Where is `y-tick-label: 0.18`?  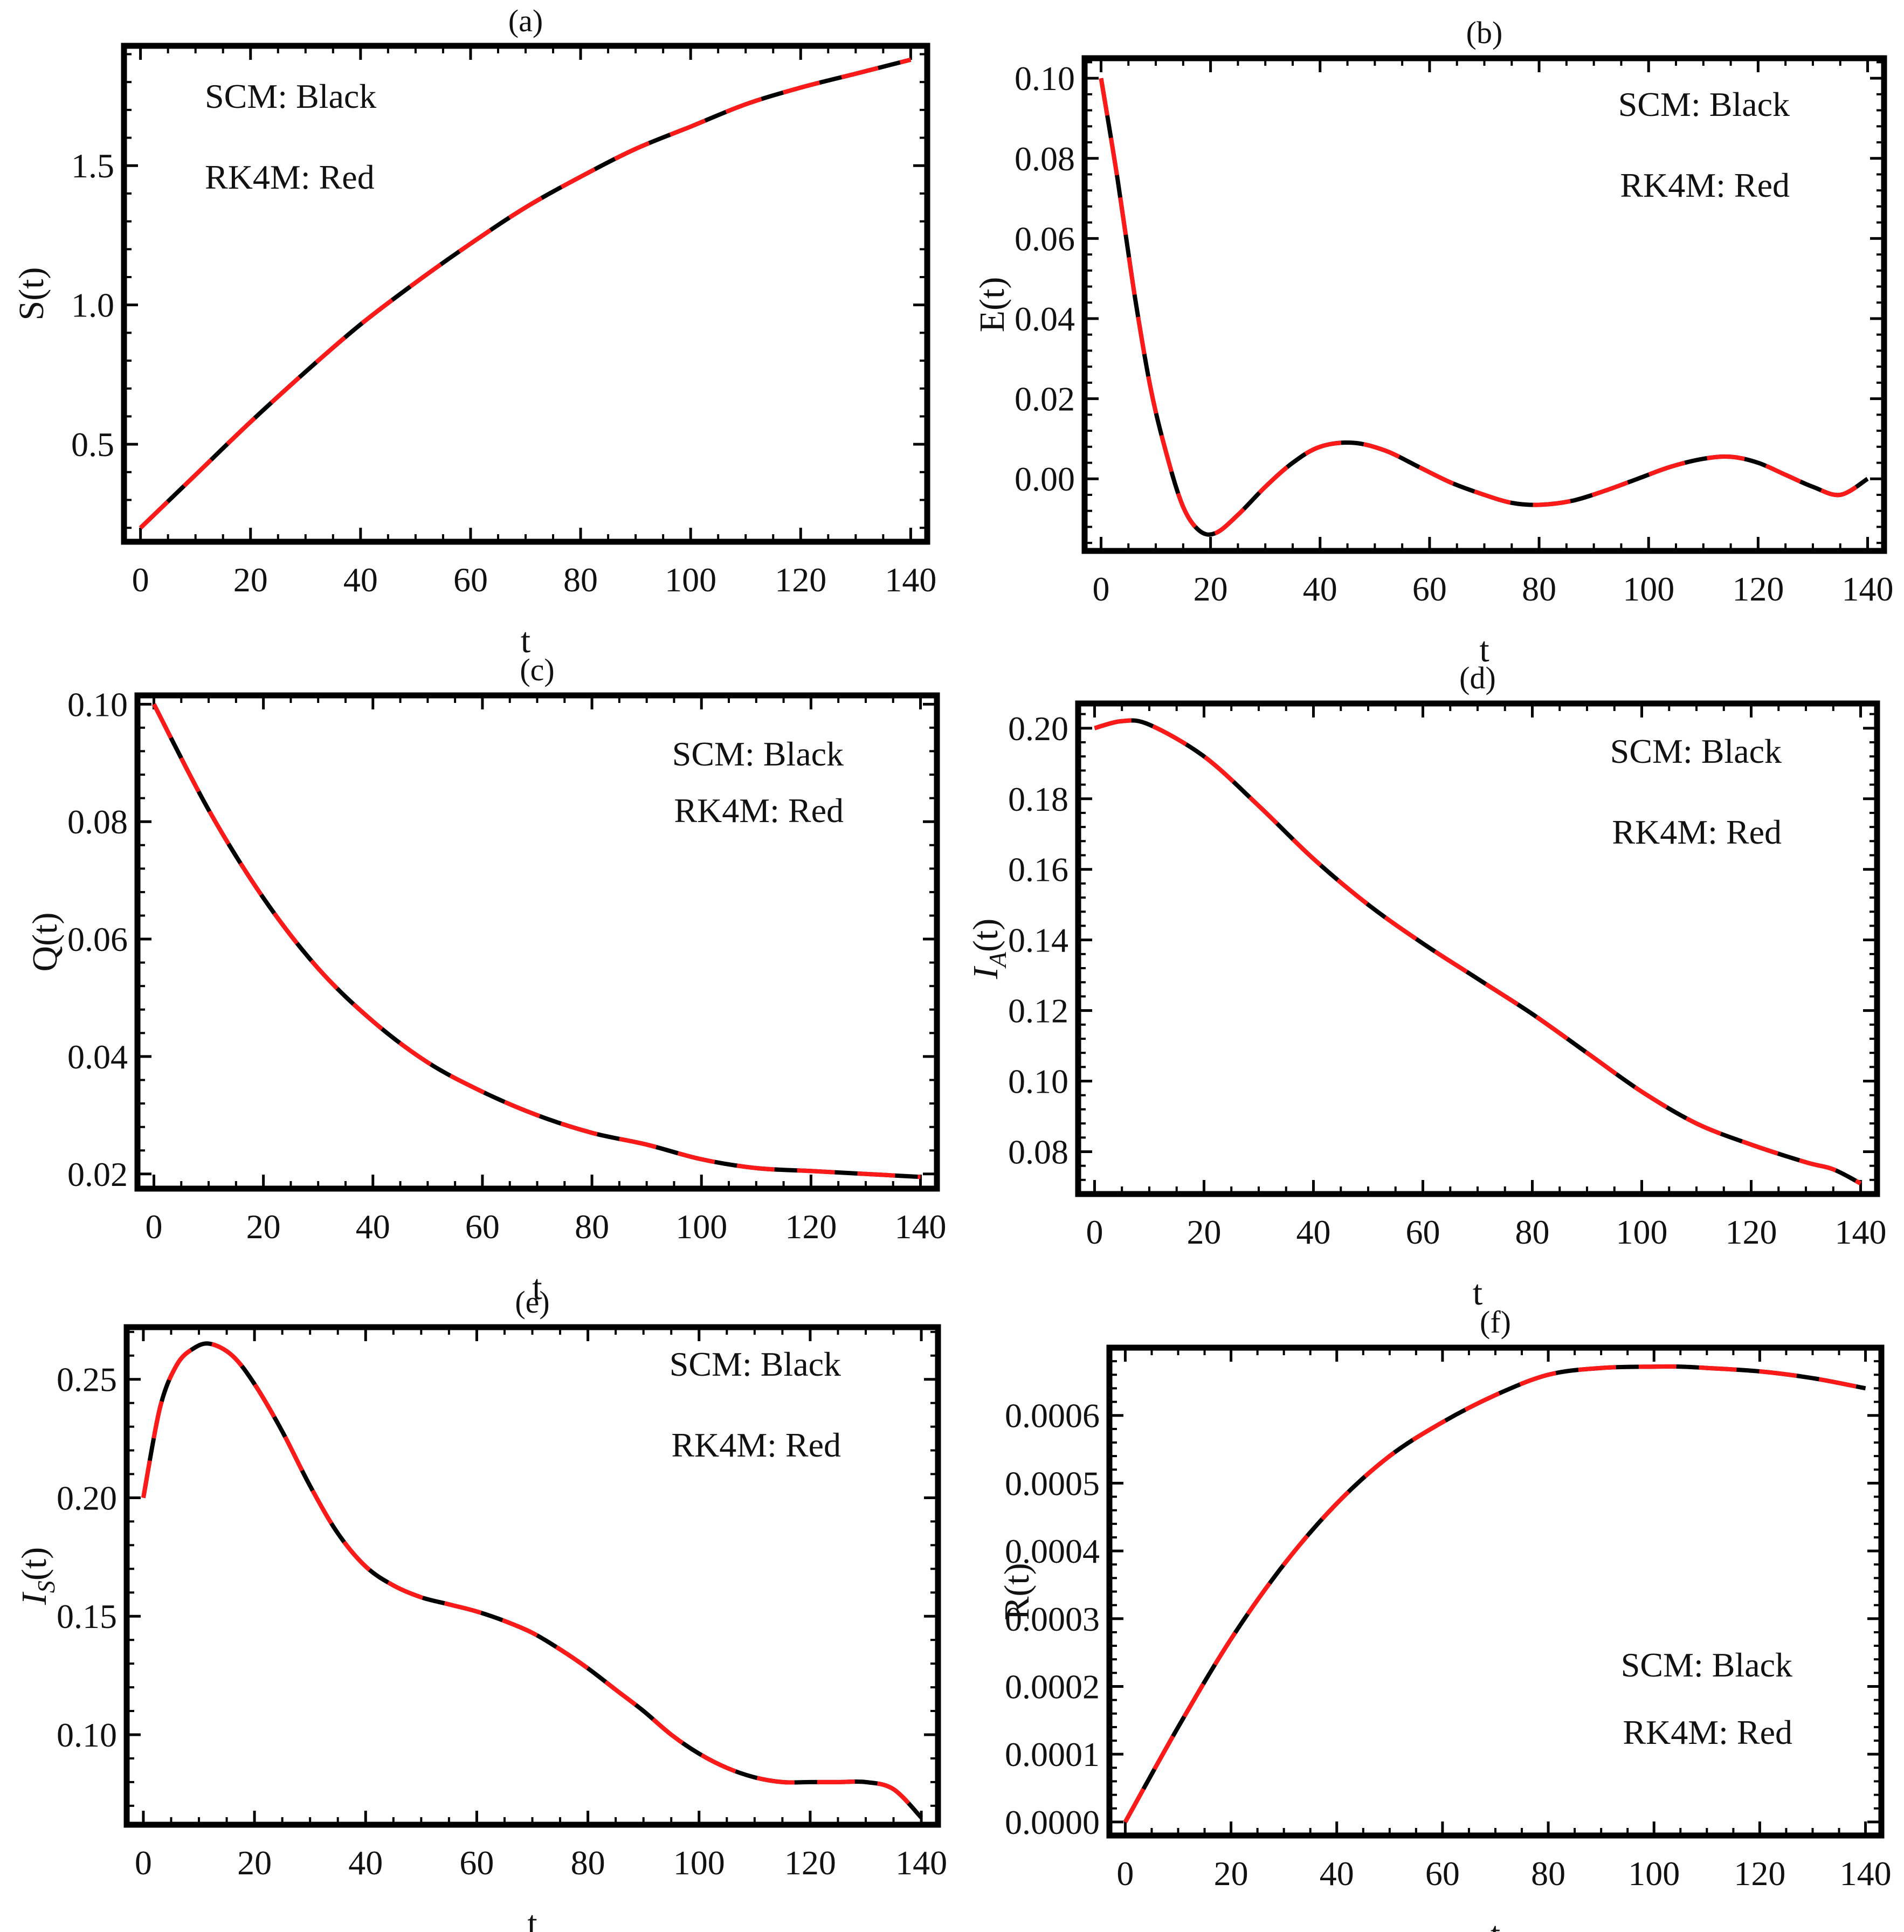
y-tick-label: 0.18 is located at coordinates (1038, 799).